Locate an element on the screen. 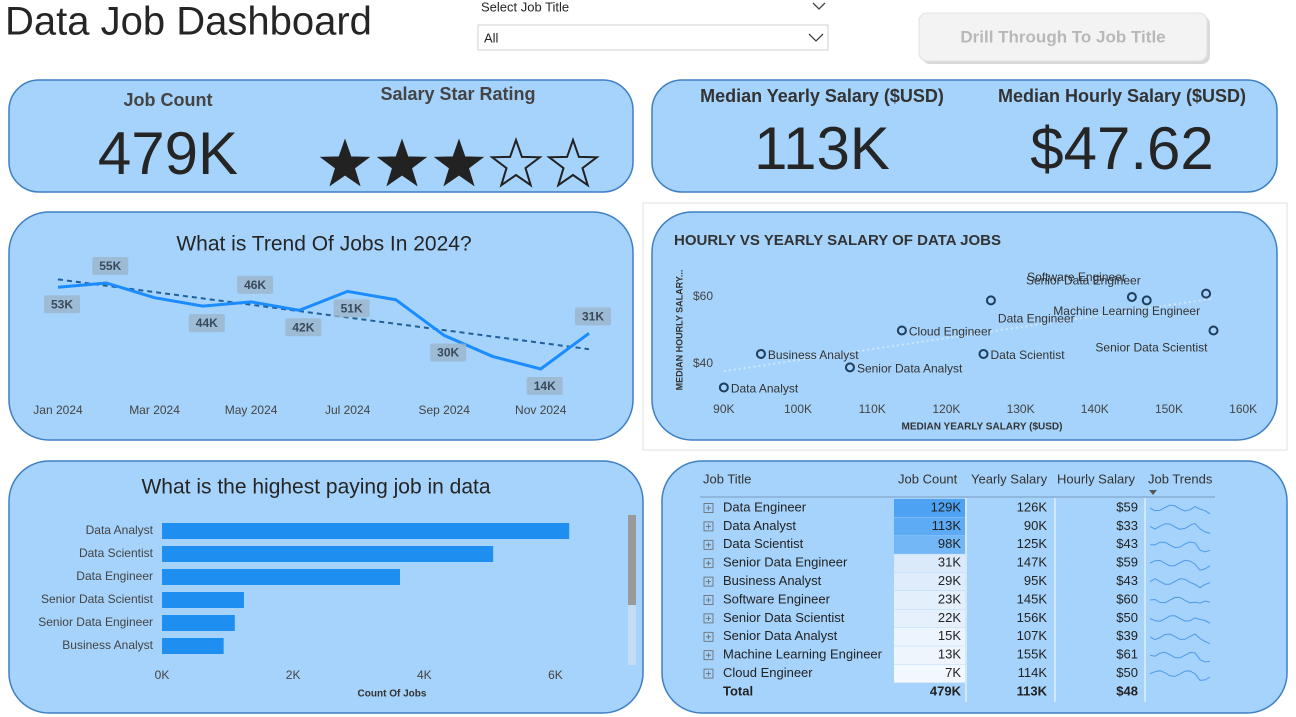 This screenshot has height=717, width=1296. table-cell: $39 is located at coordinates (1127, 635).